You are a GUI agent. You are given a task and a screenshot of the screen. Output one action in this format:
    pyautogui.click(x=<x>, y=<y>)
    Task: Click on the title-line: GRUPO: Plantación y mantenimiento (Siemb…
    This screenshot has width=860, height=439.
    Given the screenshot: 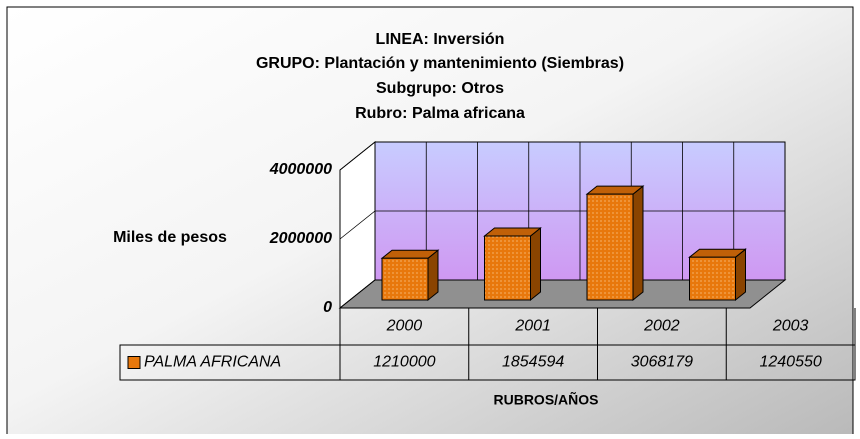 What is the action you would take?
    pyautogui.click(x=440, y=63)
    